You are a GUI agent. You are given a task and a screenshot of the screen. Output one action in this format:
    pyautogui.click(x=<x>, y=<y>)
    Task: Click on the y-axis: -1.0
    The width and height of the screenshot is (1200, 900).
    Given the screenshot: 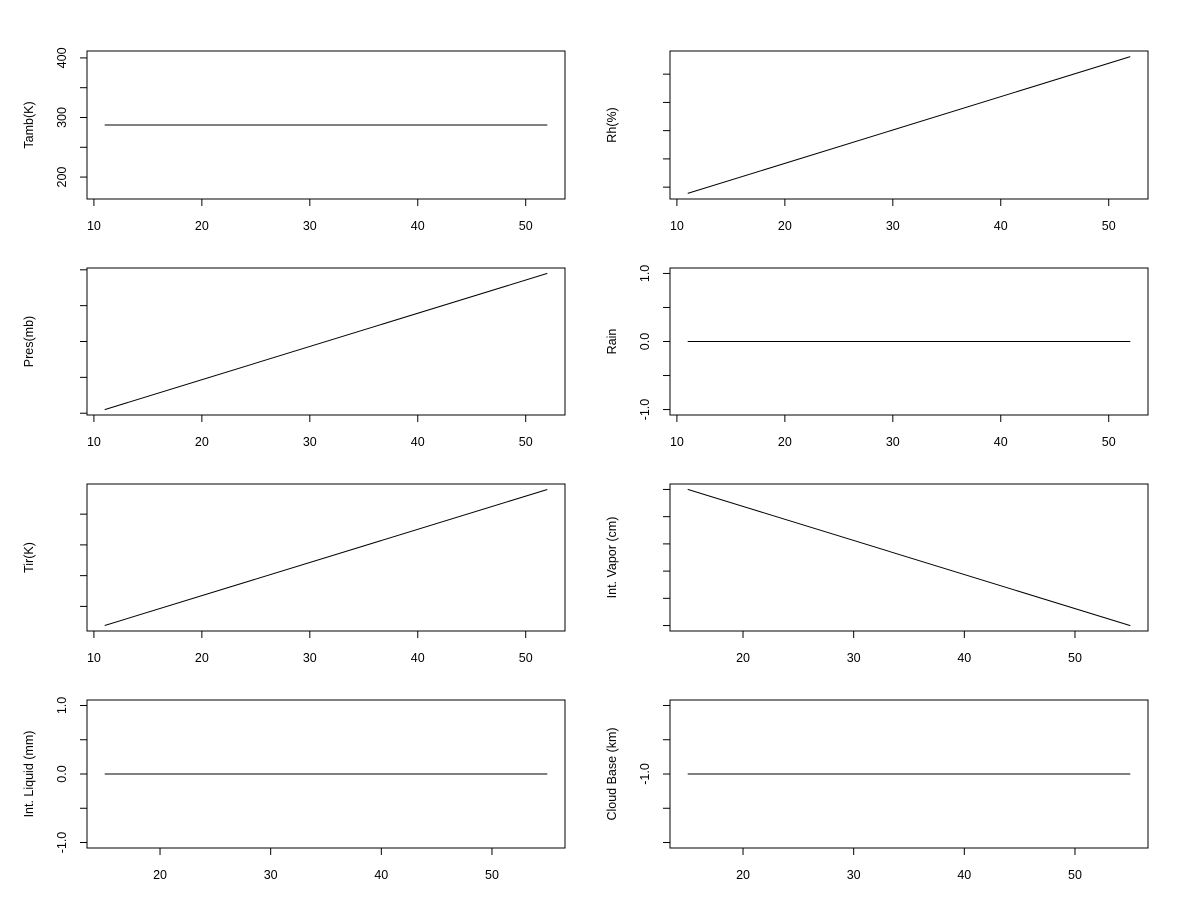 What is the action you would take?
    pyautogui.click(x=654, y=774)
    